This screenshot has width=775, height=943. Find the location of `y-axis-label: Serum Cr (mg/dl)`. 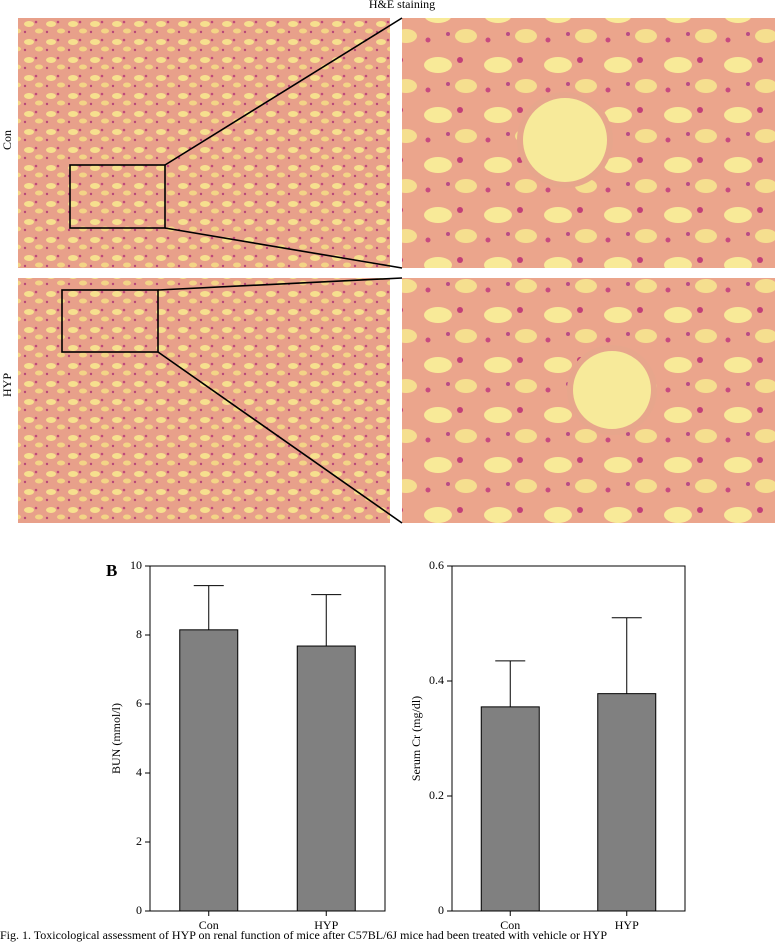

y-axis-label: Serum Cr (mg/dl) is located at coordinates (416, 738).